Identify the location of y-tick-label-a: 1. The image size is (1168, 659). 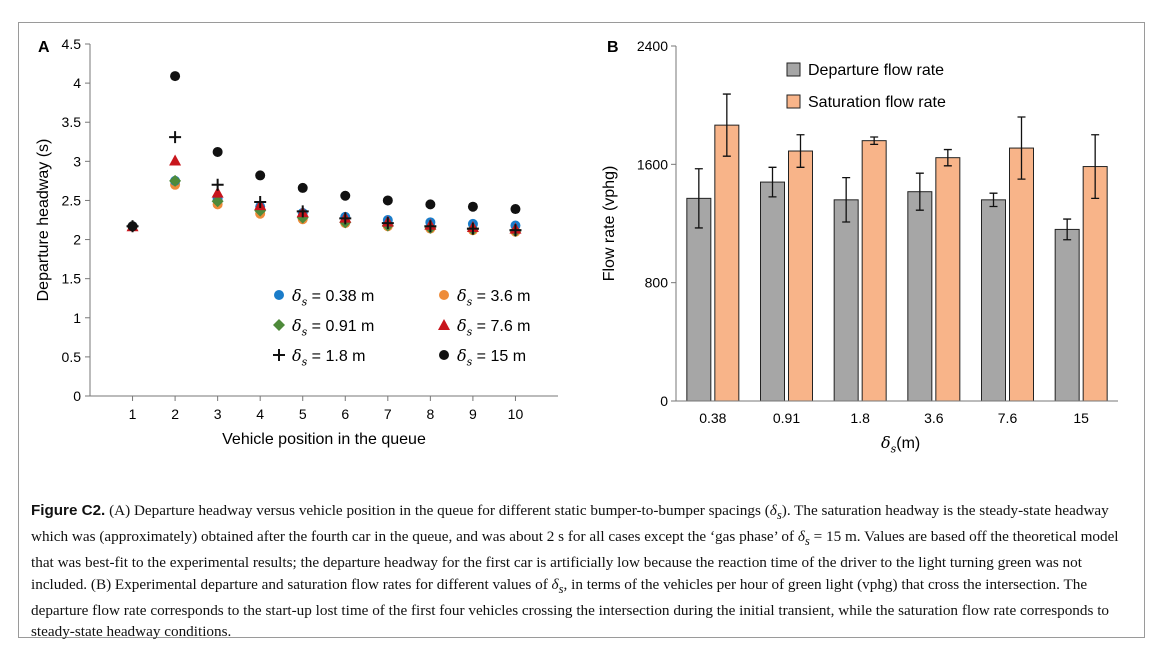
(77, 318).